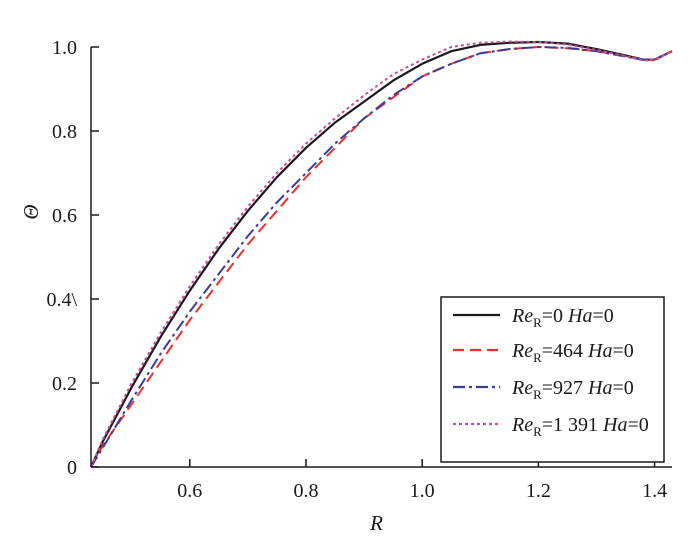  What do you see at coordinates (422, 491) in the screenshot?
I see `x-tick-label: 1.0` at bounding box center [422, 491].